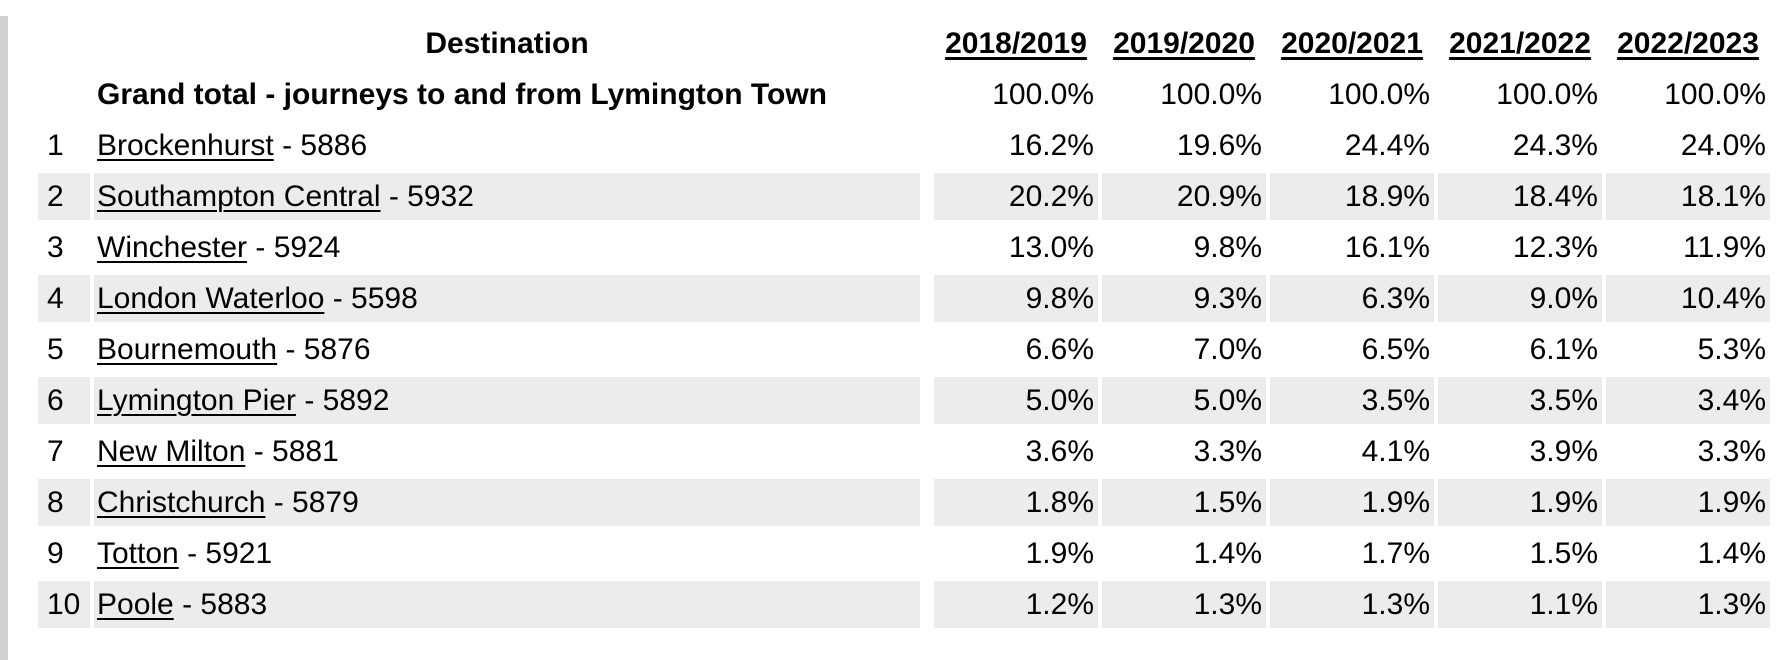 The image size is (1780, 660). What do you see at coordinates (294, 247) in the screenshot?
I see `station-code-text: - 5924` at bounding box center [294, 247].